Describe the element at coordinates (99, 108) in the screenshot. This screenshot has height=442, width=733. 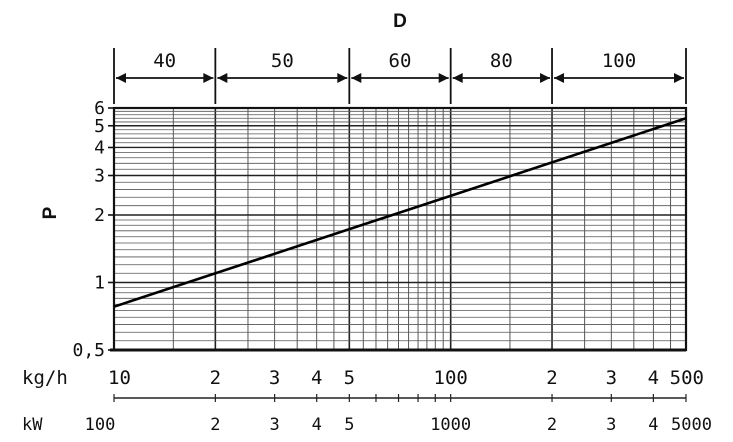
I see `y-tick-label: 6` at that location.